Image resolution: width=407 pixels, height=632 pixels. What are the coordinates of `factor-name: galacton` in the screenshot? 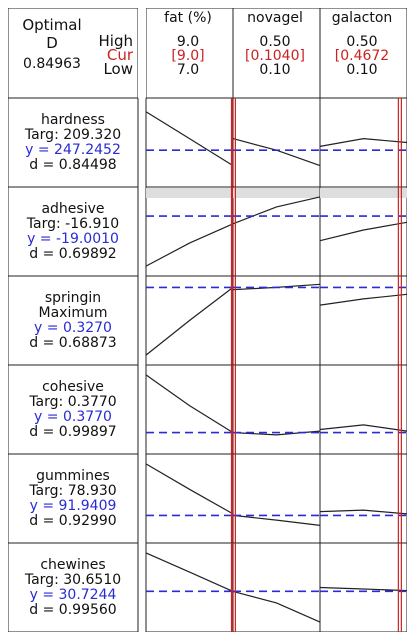 It's located at (362, 18).